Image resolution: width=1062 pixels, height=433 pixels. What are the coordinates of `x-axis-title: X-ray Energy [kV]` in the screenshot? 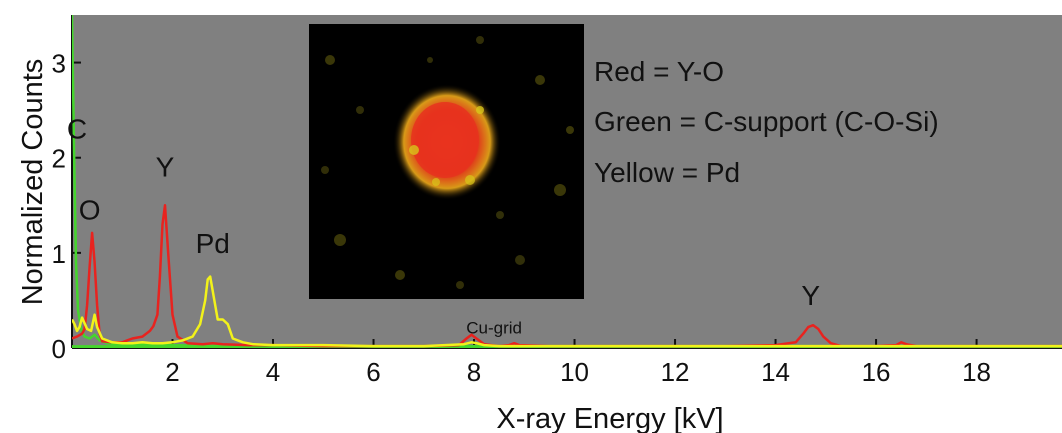 It's located at (609, 418).